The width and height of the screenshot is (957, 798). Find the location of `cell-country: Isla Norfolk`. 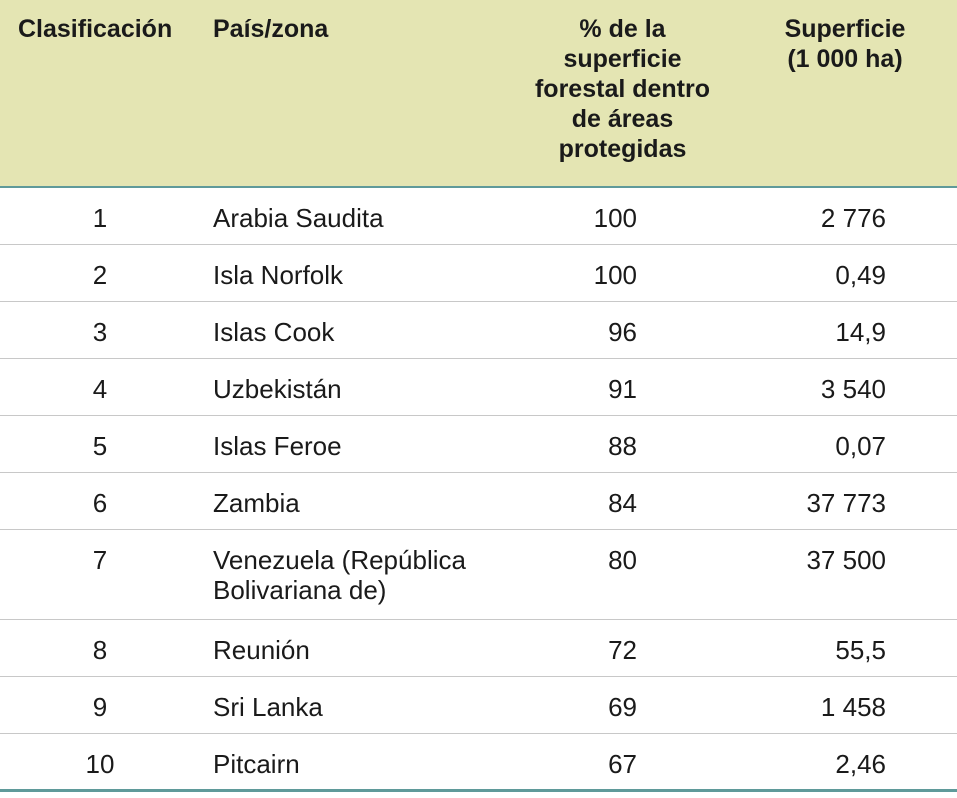

cell-country: Isla Norfolk is located at coordinates (278, 275).